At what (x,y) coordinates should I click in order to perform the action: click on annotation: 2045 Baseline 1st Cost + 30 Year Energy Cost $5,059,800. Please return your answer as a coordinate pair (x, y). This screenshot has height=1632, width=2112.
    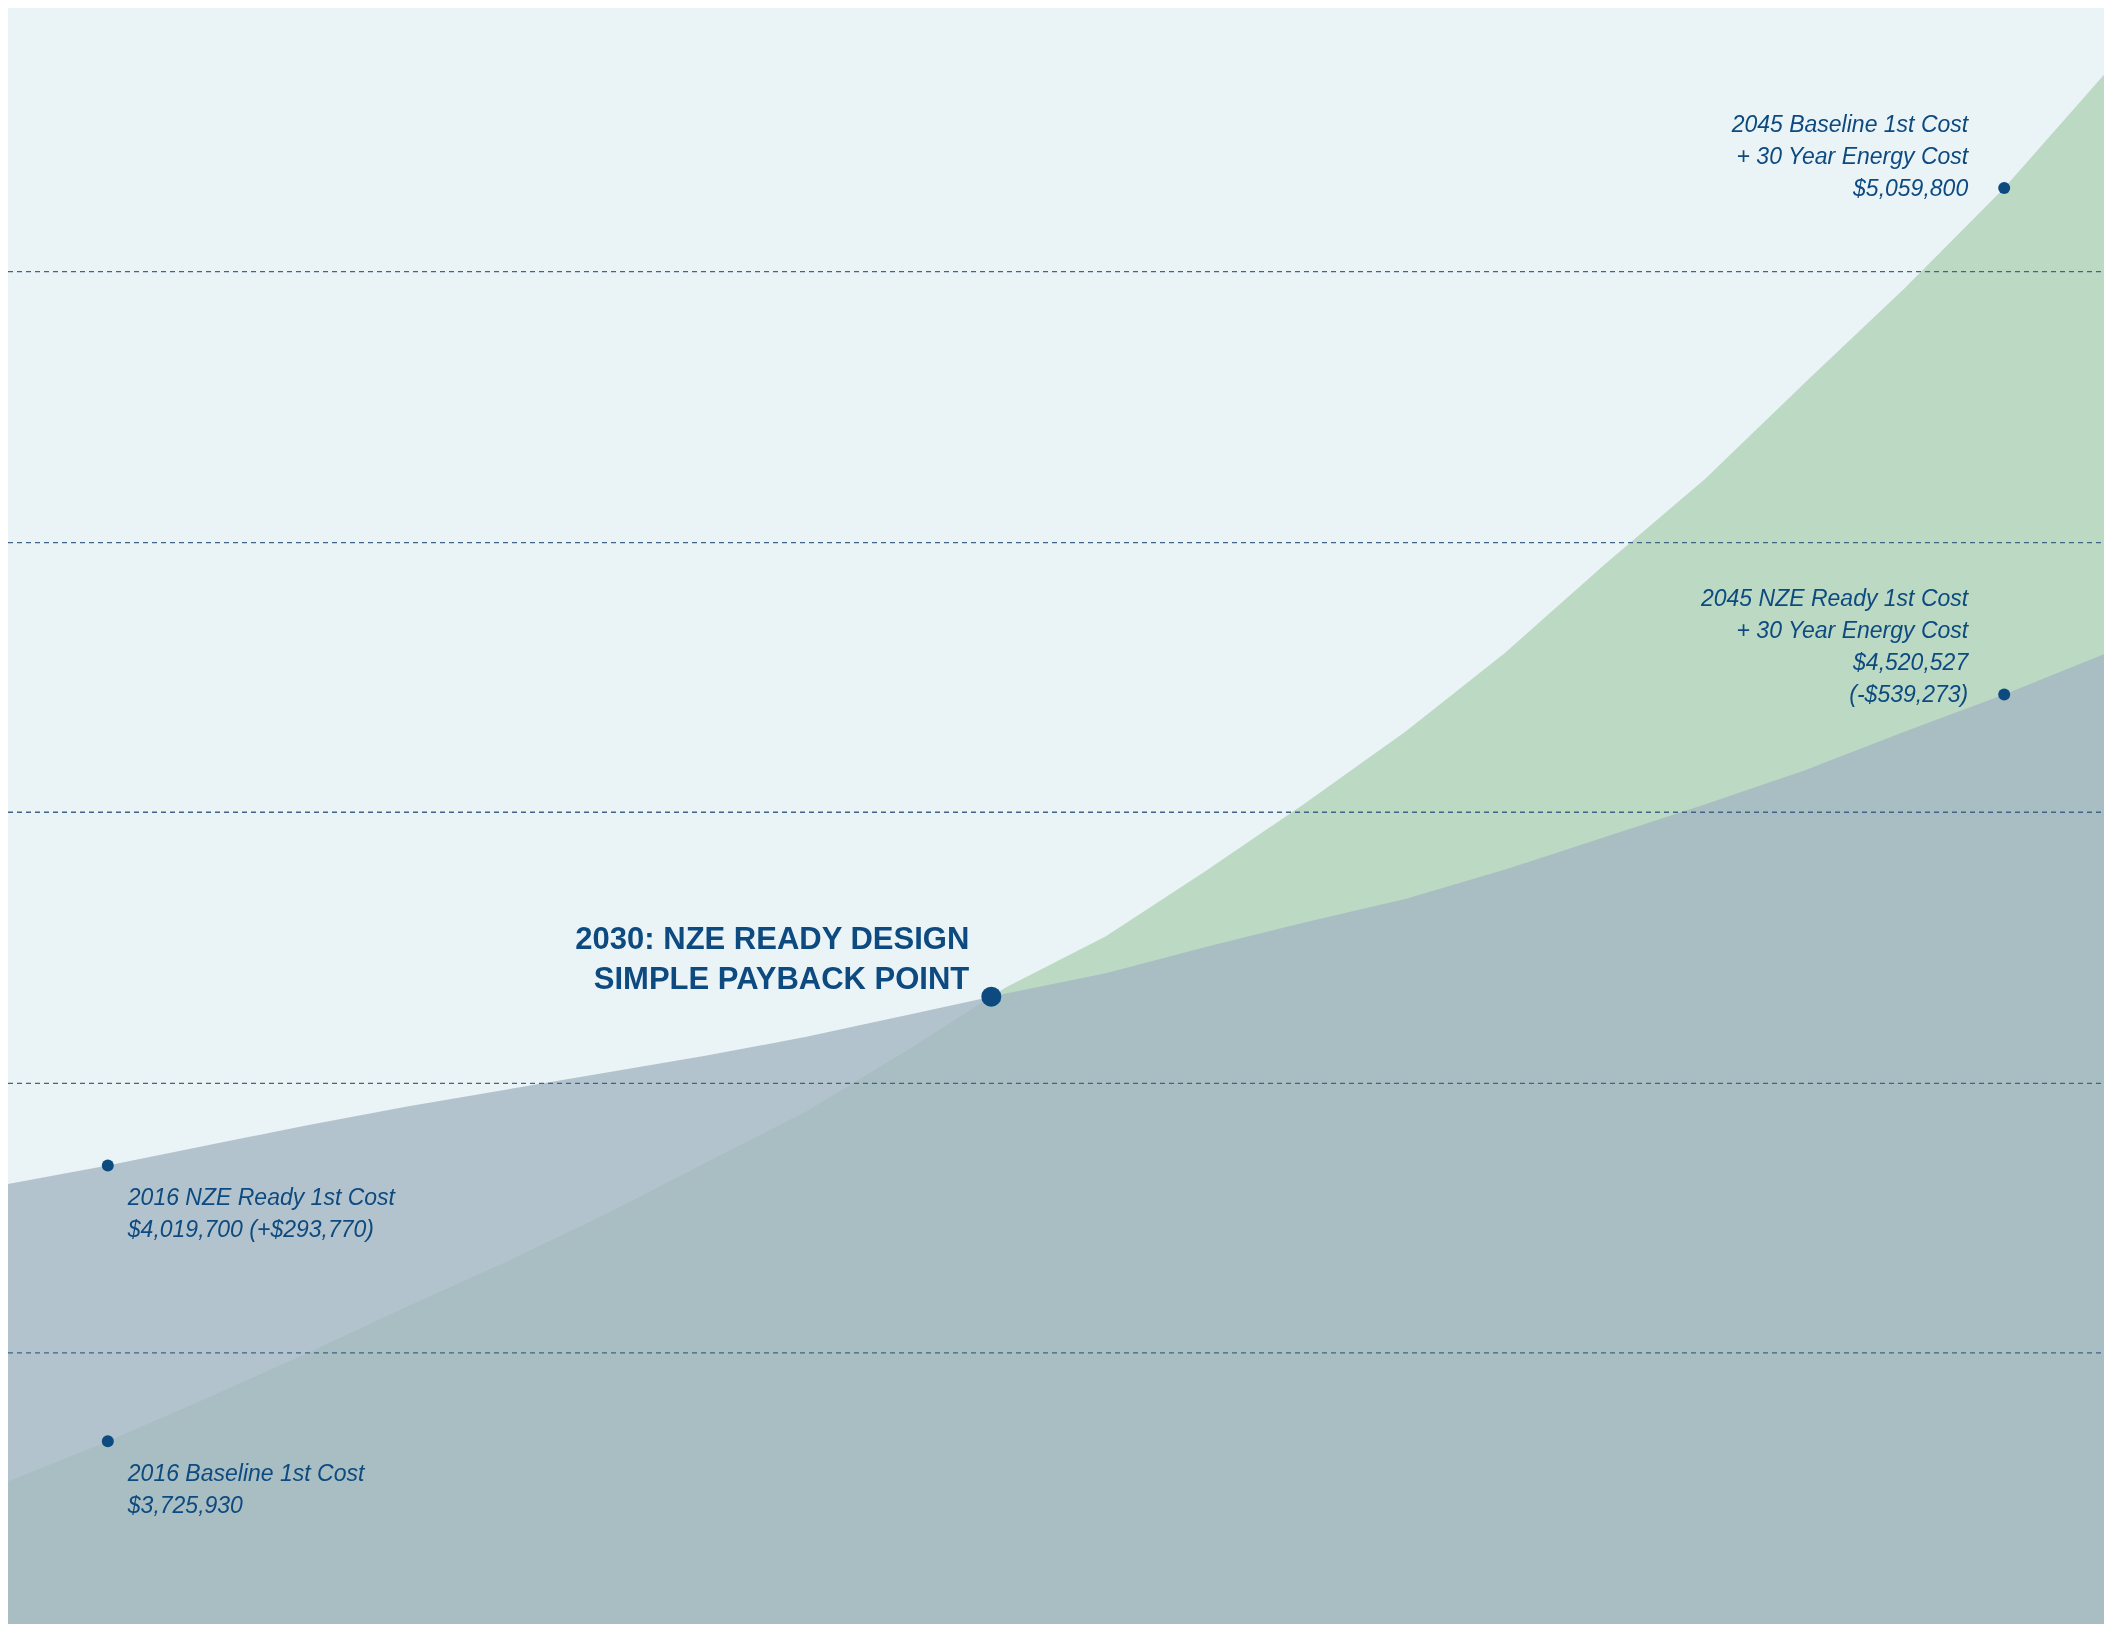
    Looking at the image, I should click on (1850, 155).